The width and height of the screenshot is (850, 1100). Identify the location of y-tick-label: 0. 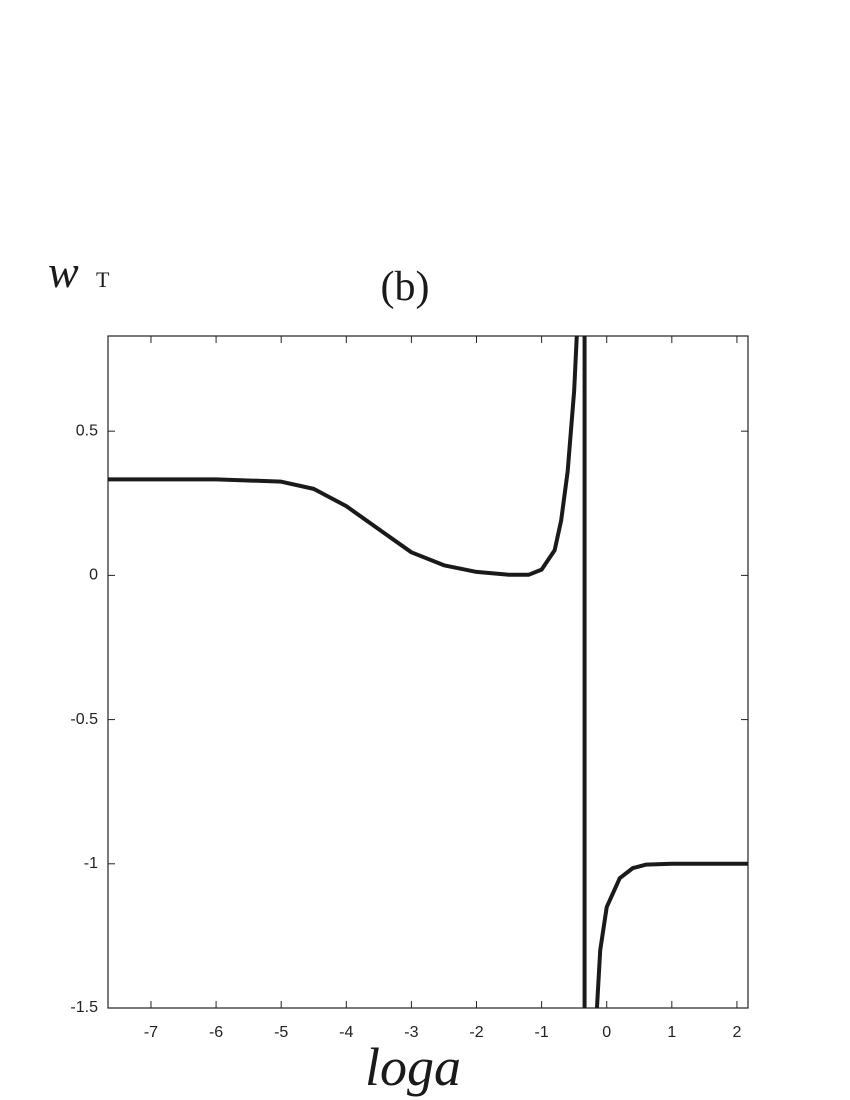
(93, 575).